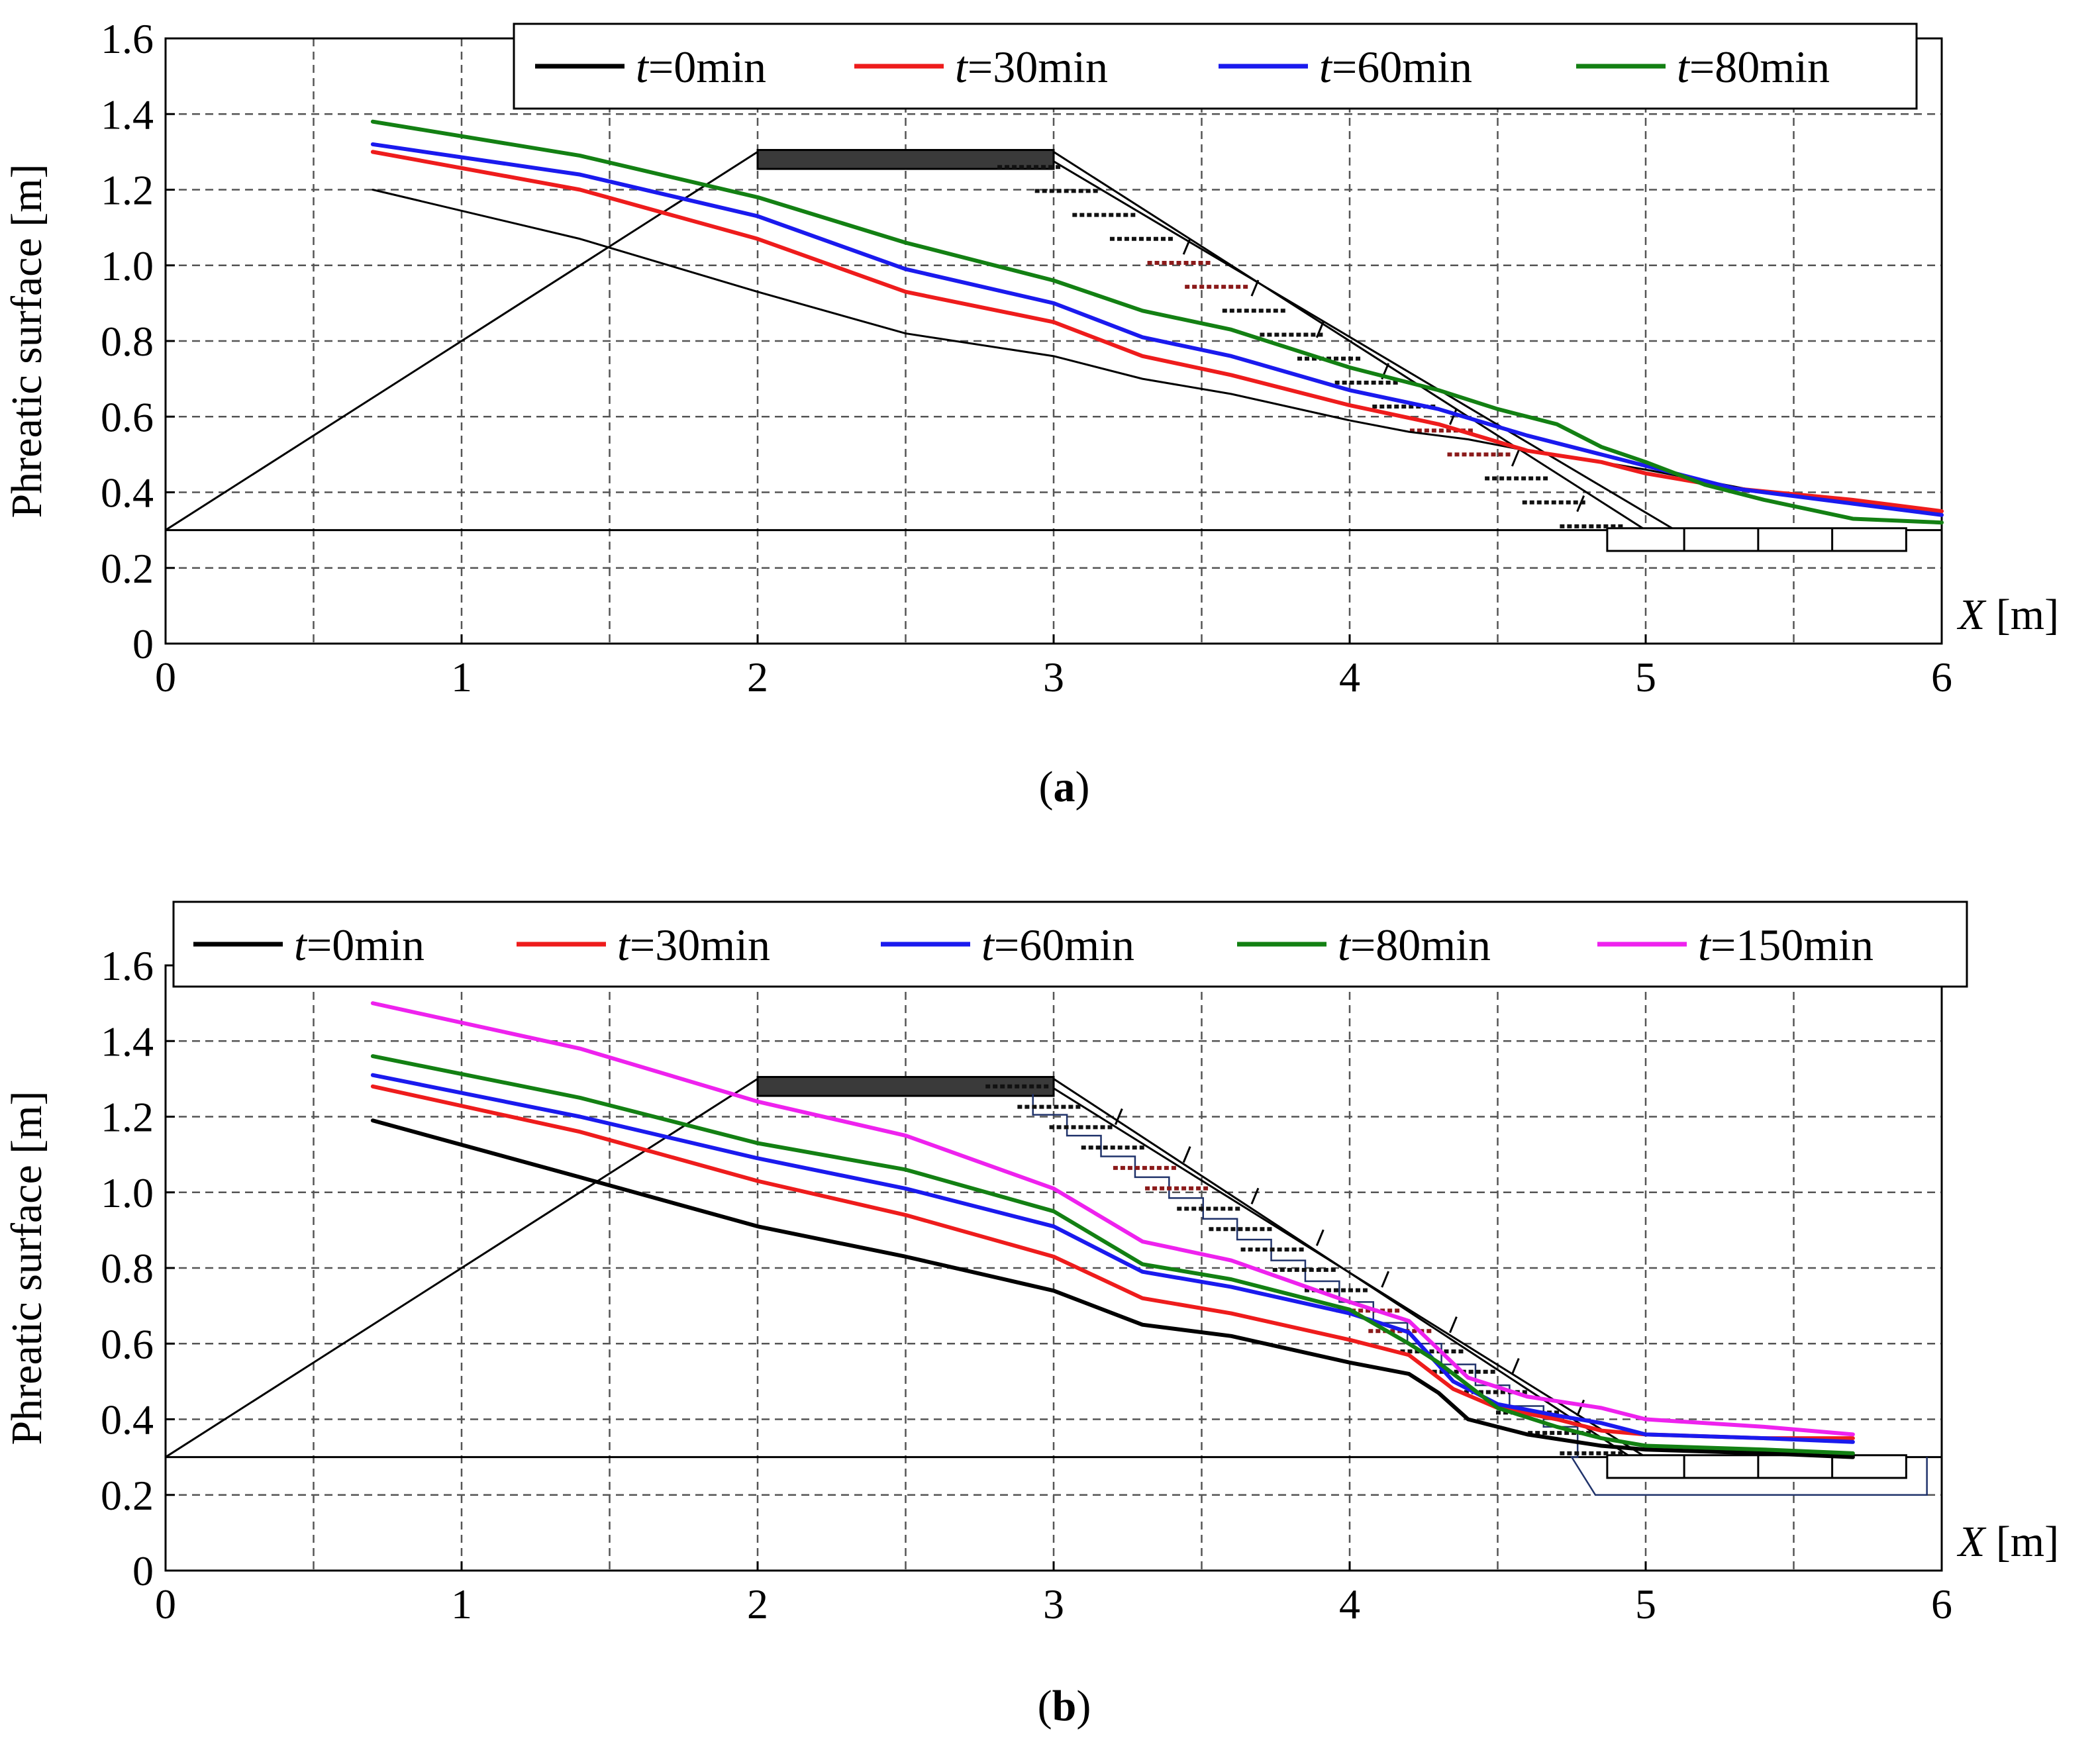  Describe the element at coordinates (128, 492) in the screenshot. I see `y-tick-label: 0.4` at that location.